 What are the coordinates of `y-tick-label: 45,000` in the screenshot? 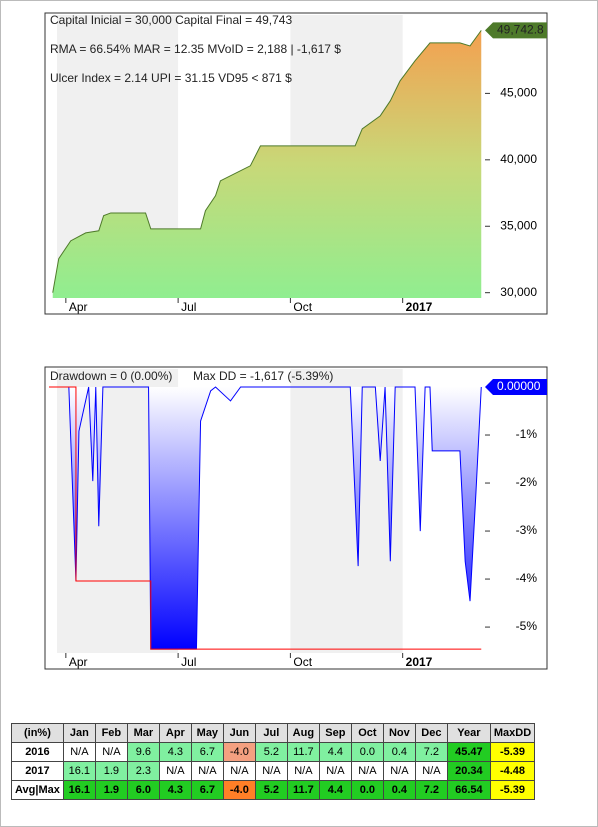 It's located at (518, 93).